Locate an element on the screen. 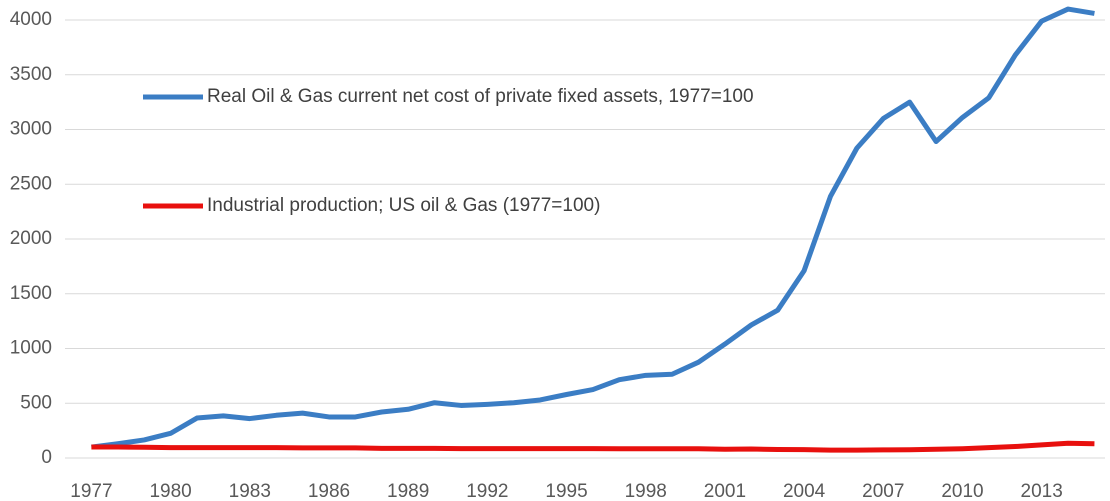 The height and width of the screenshot is (501, 1110). y-tick-label: 4000 is located at coordinates (31, 19).